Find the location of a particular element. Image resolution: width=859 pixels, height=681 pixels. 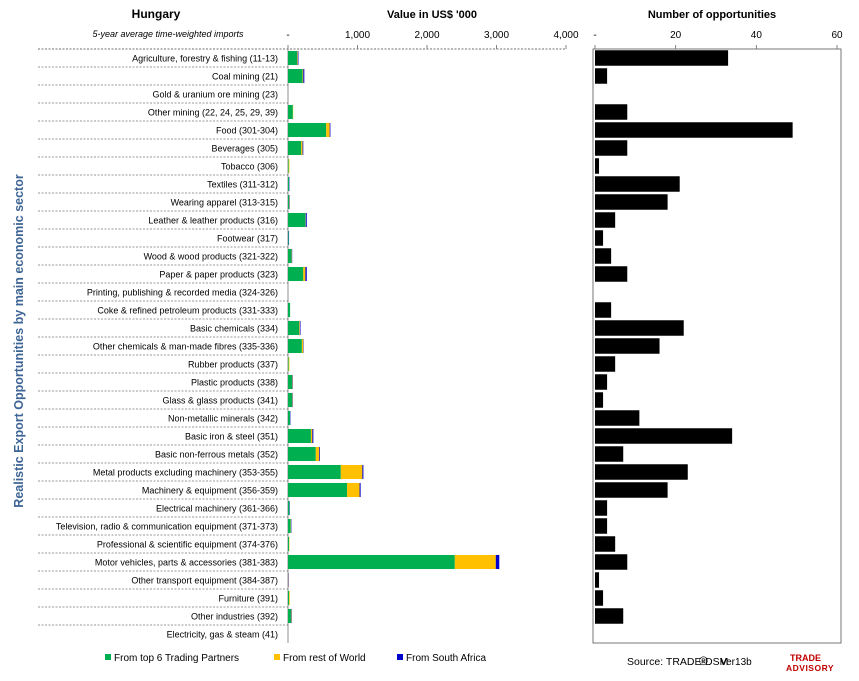

subtitle: 5-year average time-weighted imports is located at coordinates (168, 34).